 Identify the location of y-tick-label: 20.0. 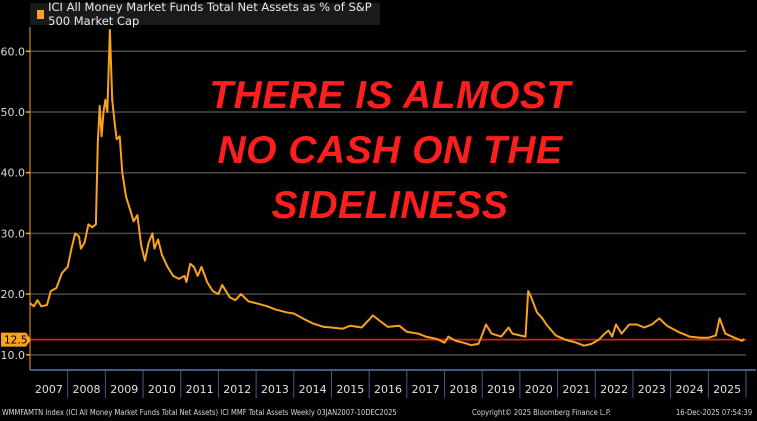
(13, 294).